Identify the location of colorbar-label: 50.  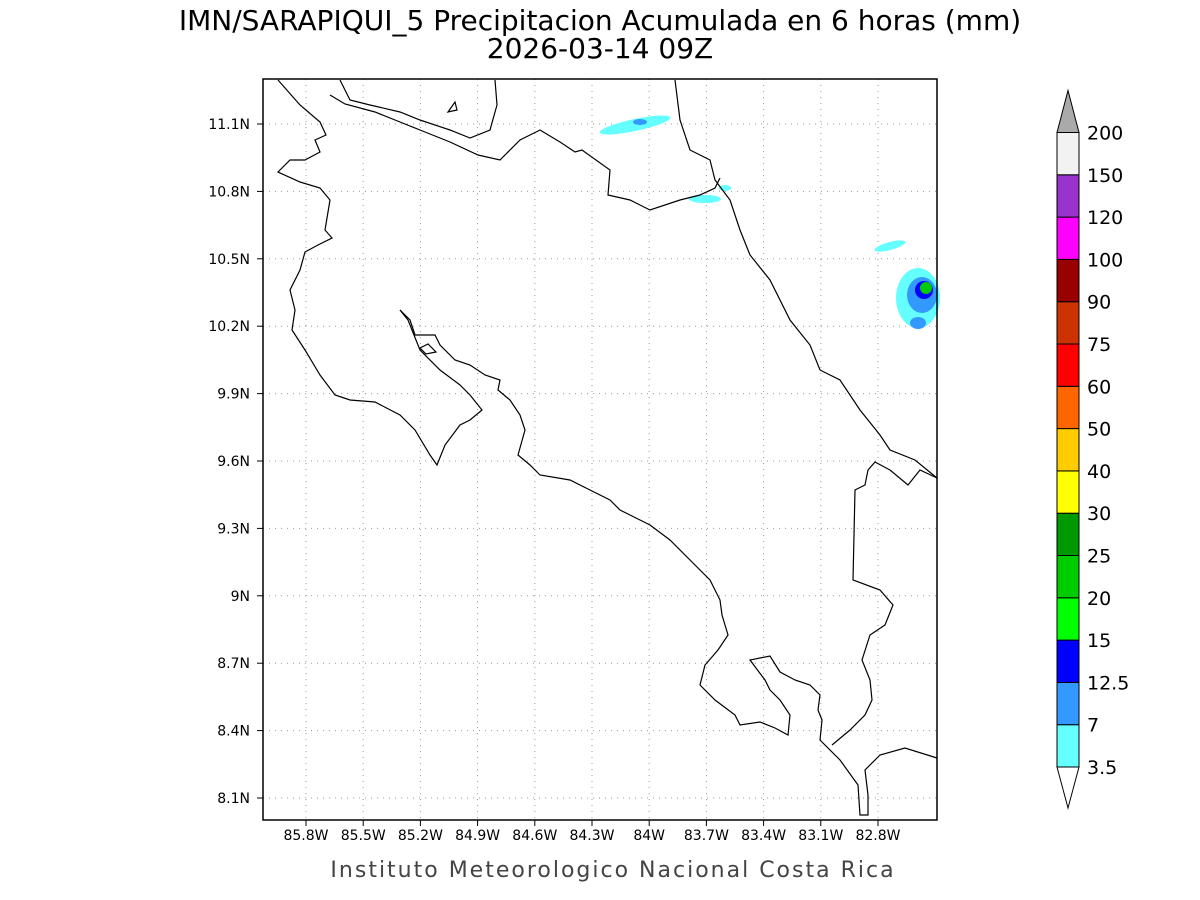
(1099, 430).